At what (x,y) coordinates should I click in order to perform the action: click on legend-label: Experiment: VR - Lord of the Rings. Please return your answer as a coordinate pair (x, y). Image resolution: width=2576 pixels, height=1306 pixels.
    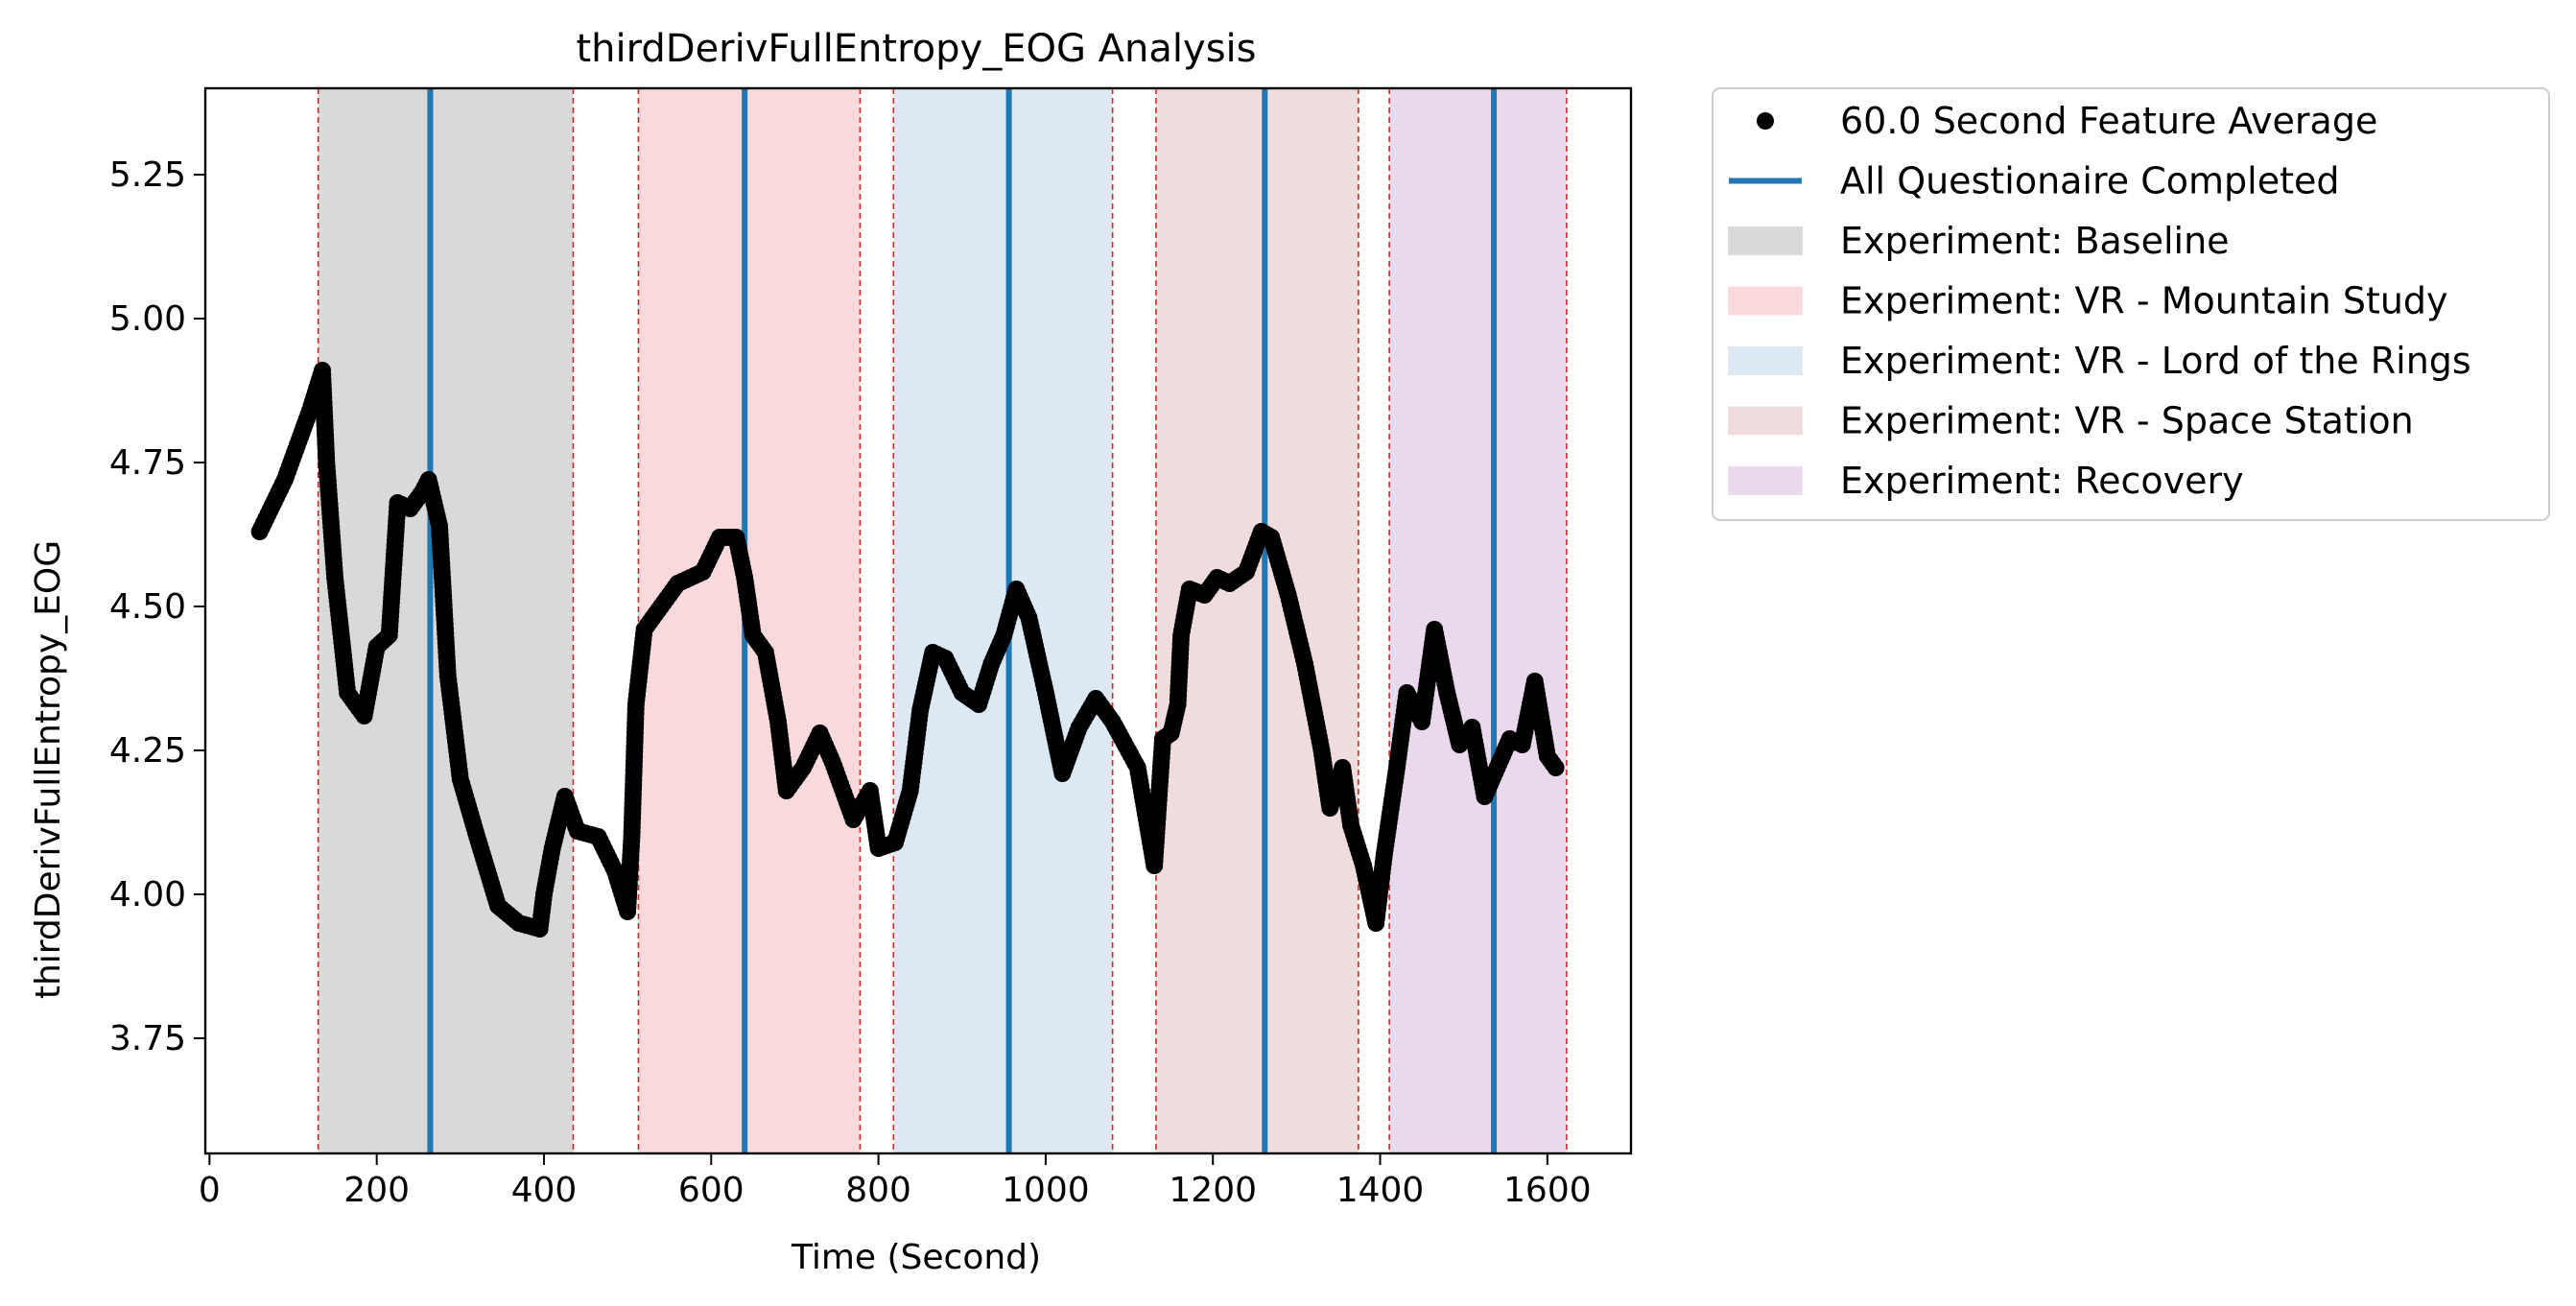
    Looking at the image, I should click on (2155, 361).